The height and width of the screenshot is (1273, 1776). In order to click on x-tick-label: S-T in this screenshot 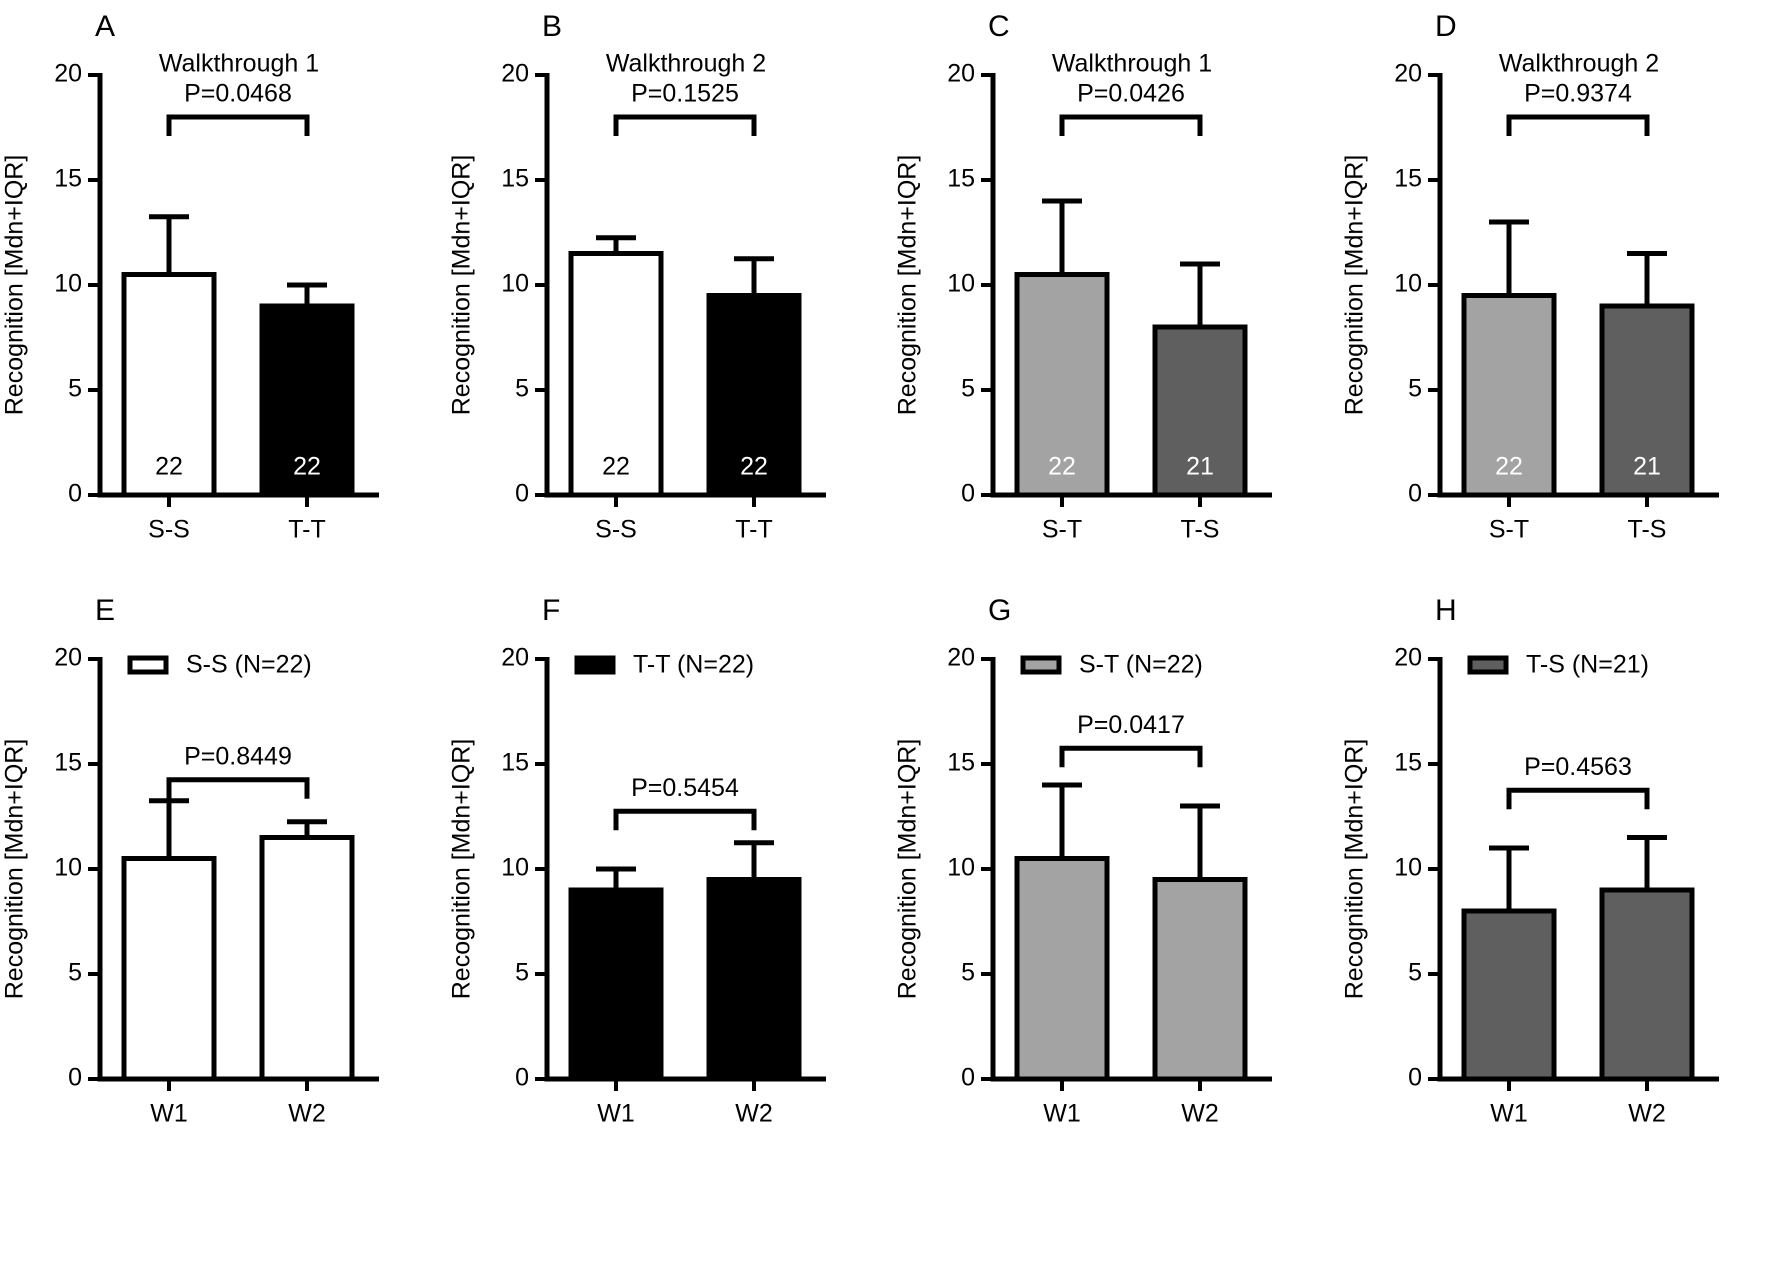, I will do `click(1509, 530)`.